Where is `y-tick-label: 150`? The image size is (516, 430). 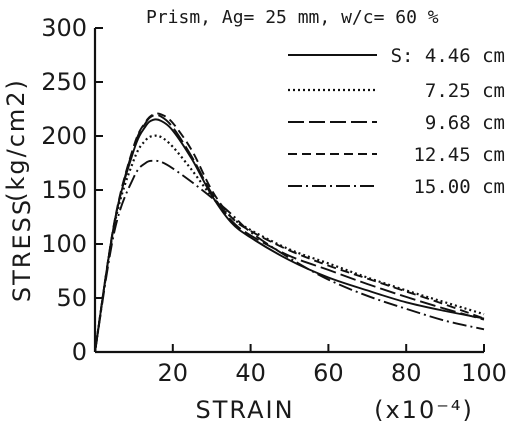 y-tick-label: 150 is located at coordinates (64, 190).